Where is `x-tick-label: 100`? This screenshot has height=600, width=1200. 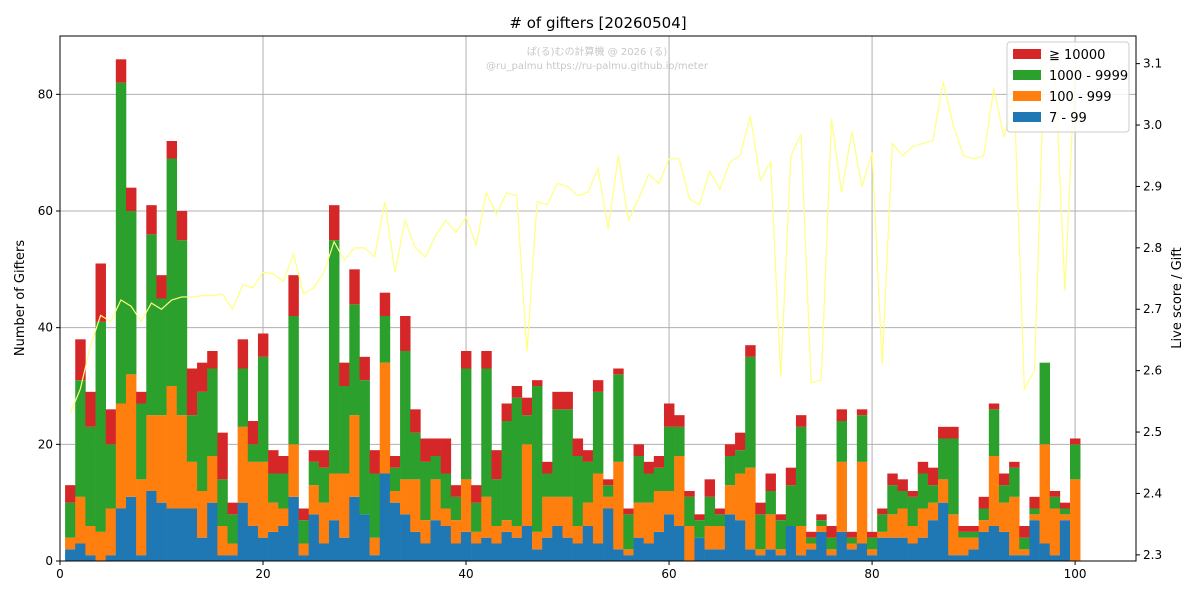
x-tick-label: 100 is located at coordinates (1075, 574).